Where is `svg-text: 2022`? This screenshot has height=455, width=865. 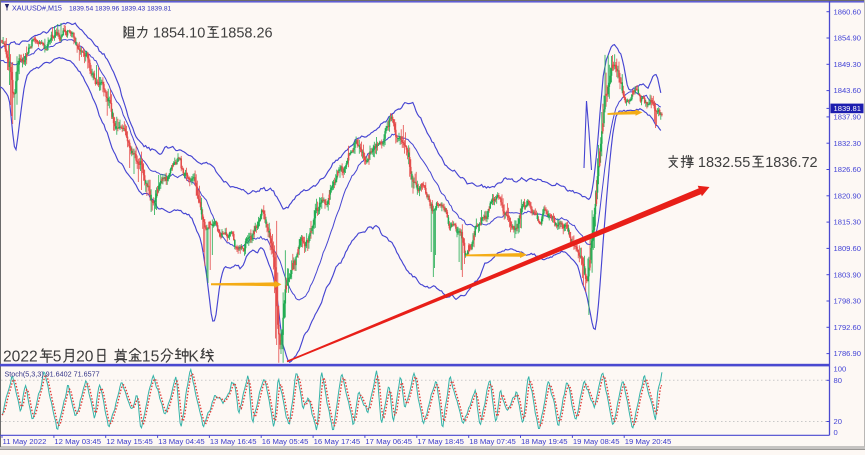 svg-text: 2022 is located at coordinates (20, 357).